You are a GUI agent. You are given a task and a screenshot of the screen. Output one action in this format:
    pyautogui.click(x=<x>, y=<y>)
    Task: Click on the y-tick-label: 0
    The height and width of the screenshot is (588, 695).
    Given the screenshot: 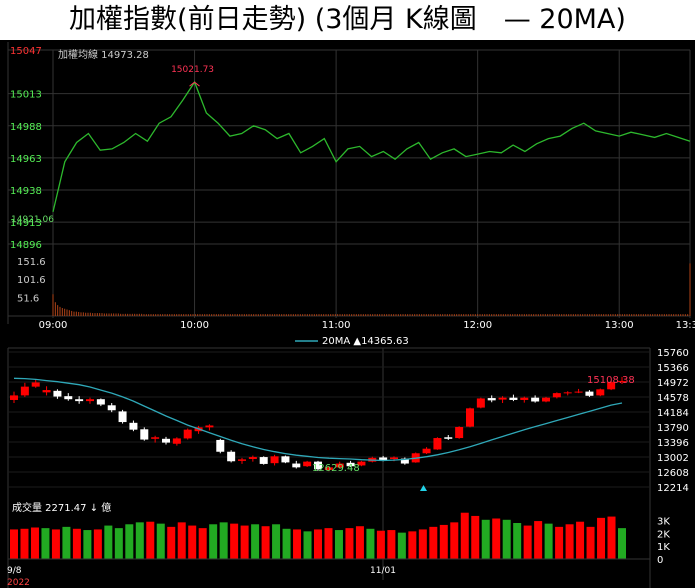 What is the action you would take?
    pyautogui.click(x=660, y=560)
    